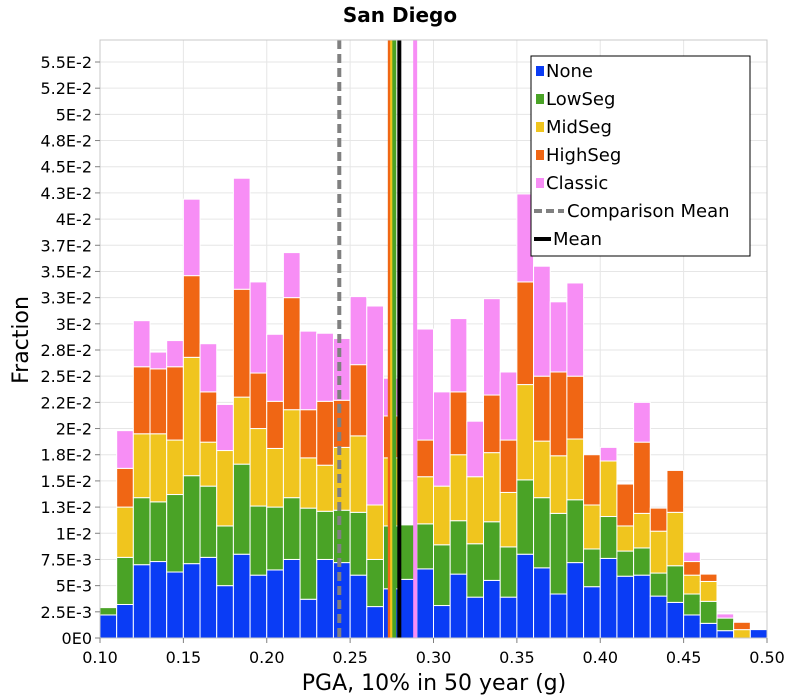 The image size is (800, 700). What do you see at coordinates (74, 533) in the screenshot?
I see `y-tick-label: 1E-2` at bounding box center [74, 533].